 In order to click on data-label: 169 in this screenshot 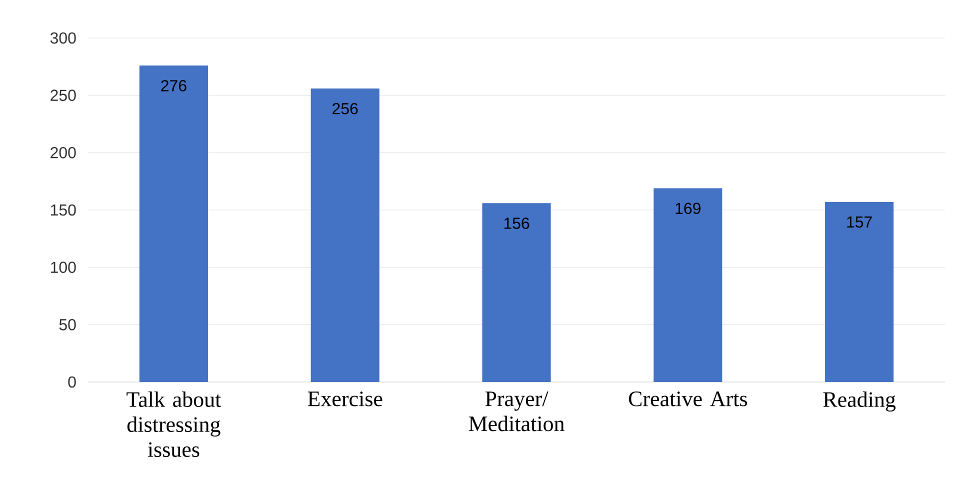, I will do `click(688, 208)`.